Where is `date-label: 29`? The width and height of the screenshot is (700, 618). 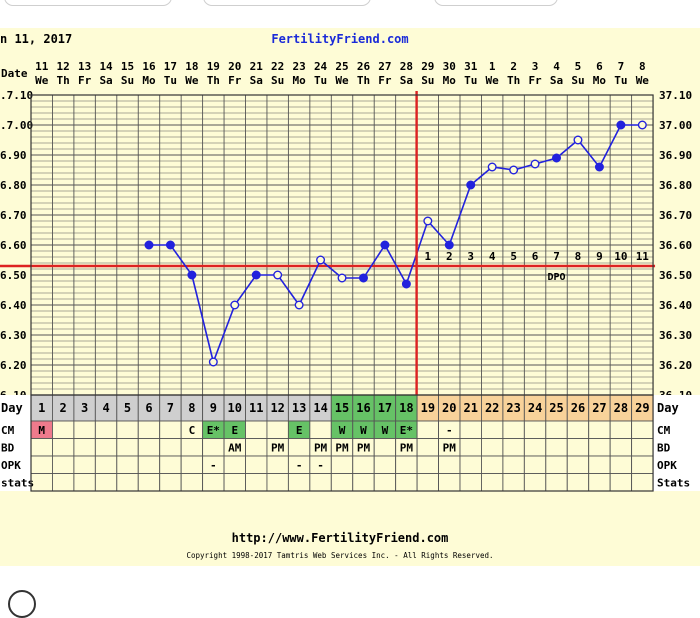 date-label: 29 is located at coordinates (427, 66).